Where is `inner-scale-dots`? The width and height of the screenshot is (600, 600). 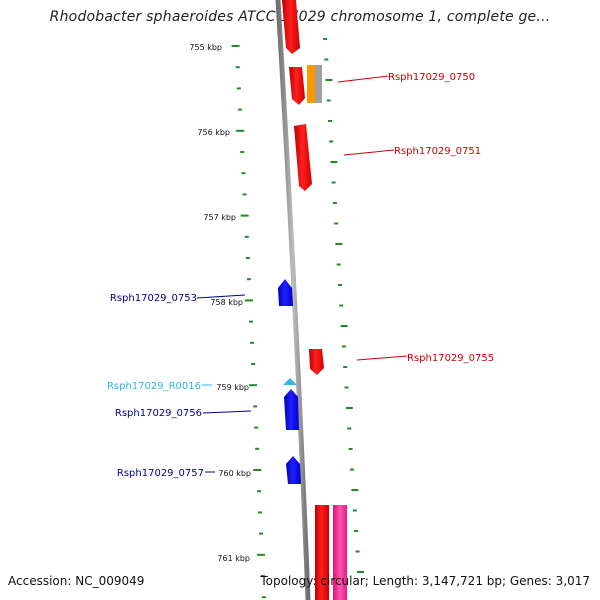 inner-scale-dots is located at coordinates (248, 322).